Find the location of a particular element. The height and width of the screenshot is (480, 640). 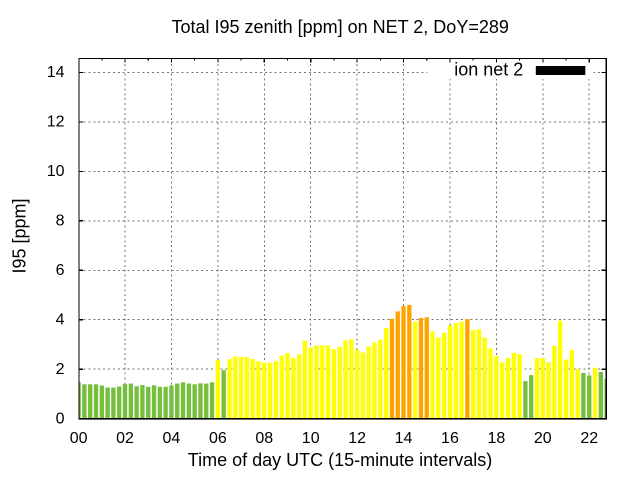

svg-text: 2 is located at coordinates (60, 369).